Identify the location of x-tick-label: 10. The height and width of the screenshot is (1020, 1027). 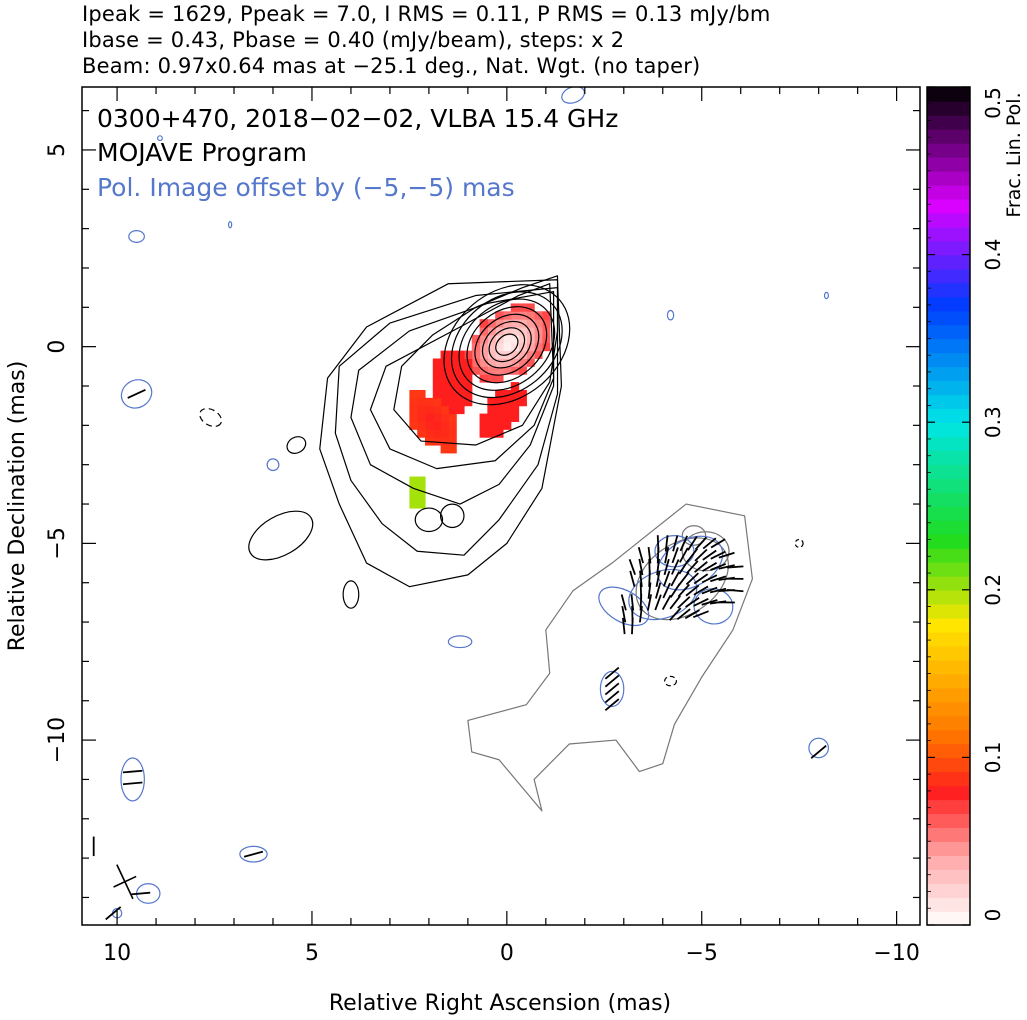
(117, 953).